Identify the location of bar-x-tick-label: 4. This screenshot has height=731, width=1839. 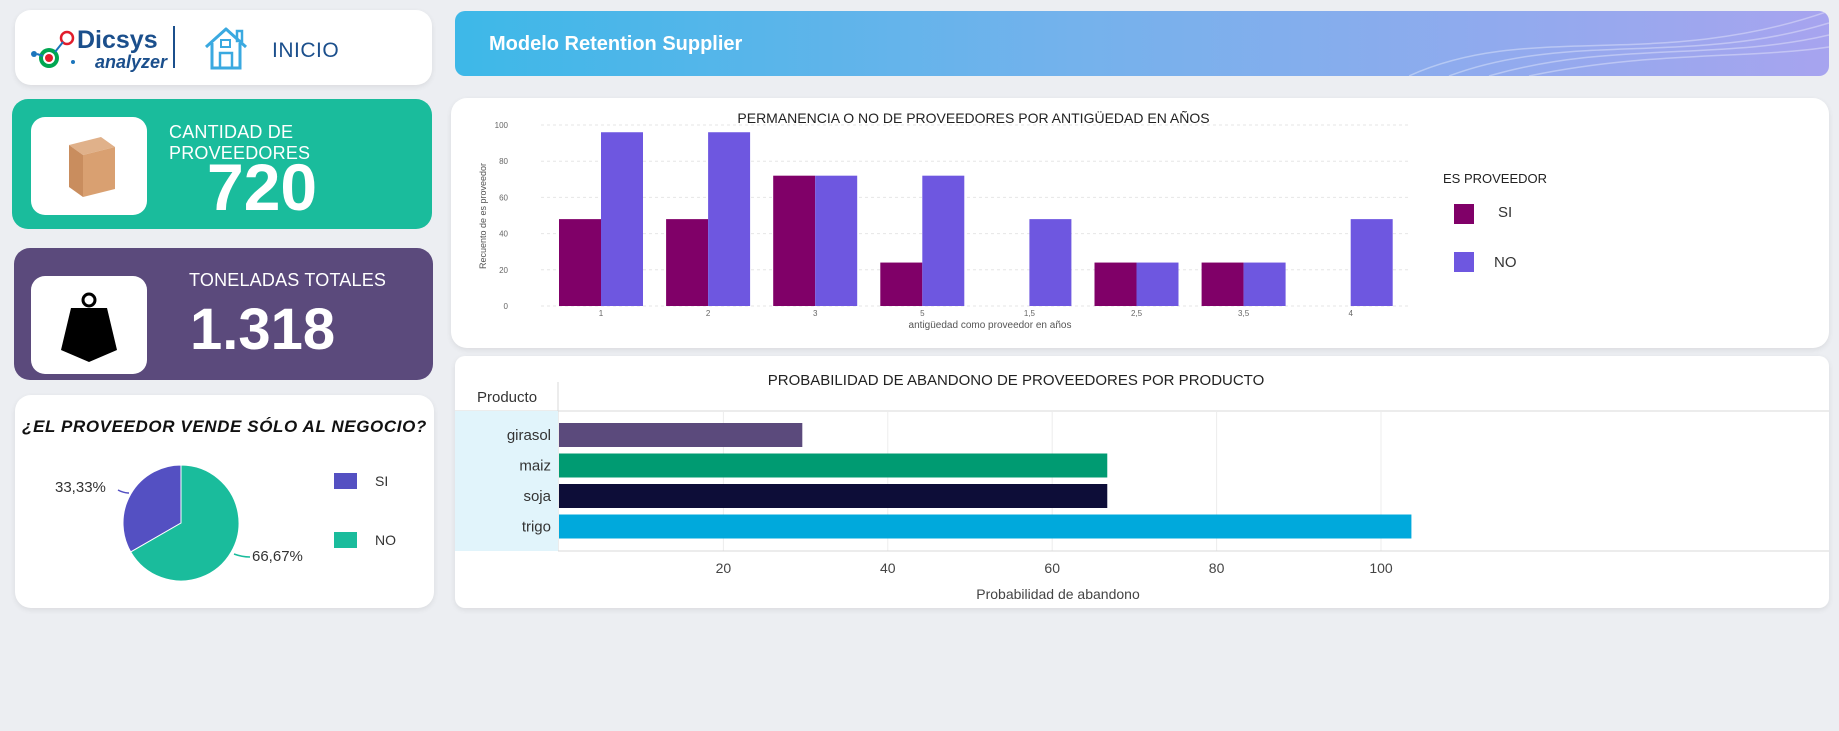
(1350, 313).